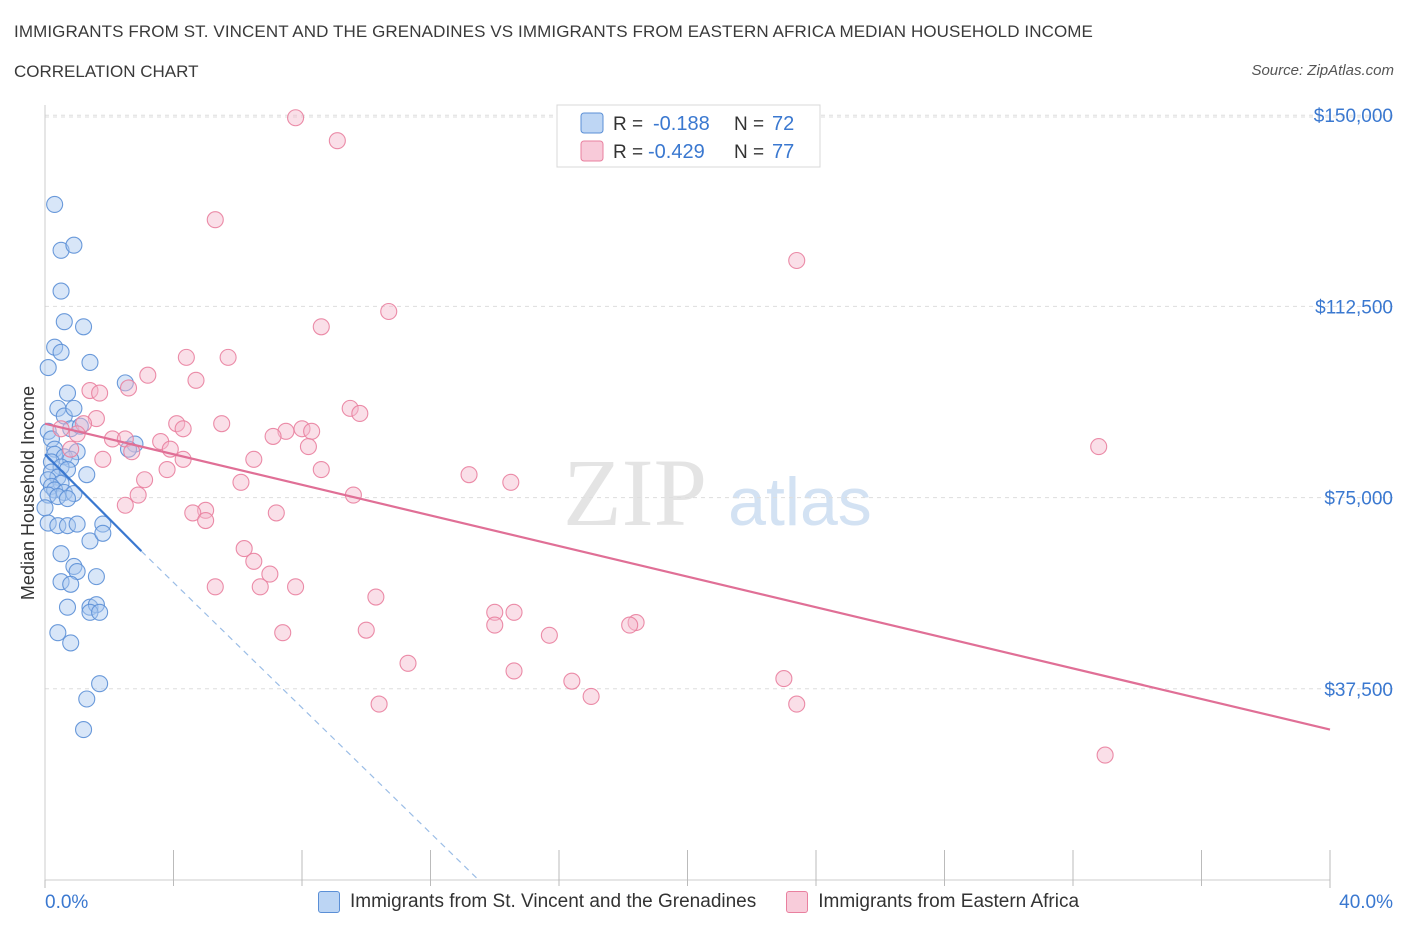 The image size is (1406, 930). What do you see at coordinates (310, 715) in the screenshot?
I see `blue-trend-extension` at bounding box center [310, 715].